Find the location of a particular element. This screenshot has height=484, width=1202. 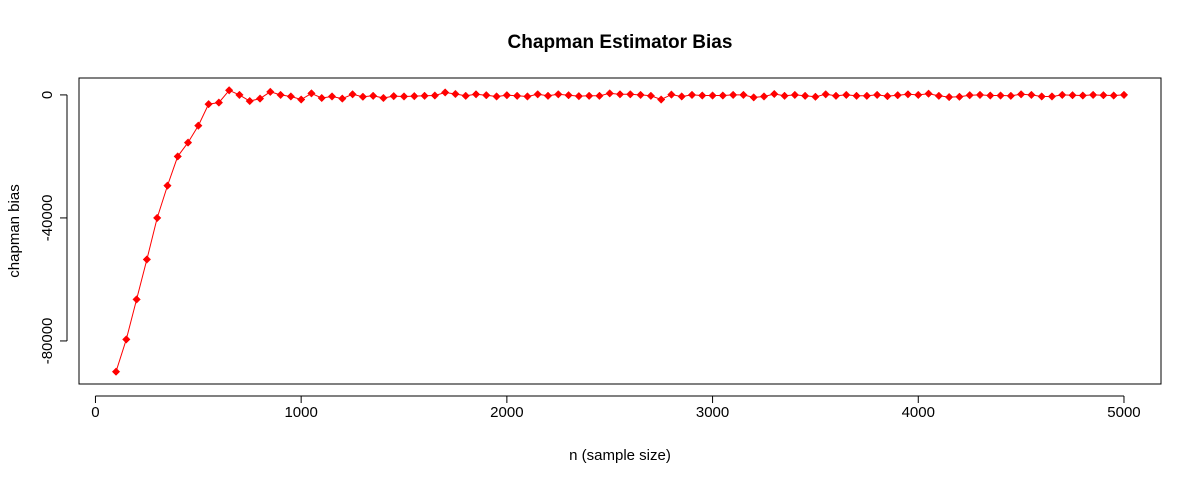

y-tick-label: 0 is located at coordinates (47, 95).